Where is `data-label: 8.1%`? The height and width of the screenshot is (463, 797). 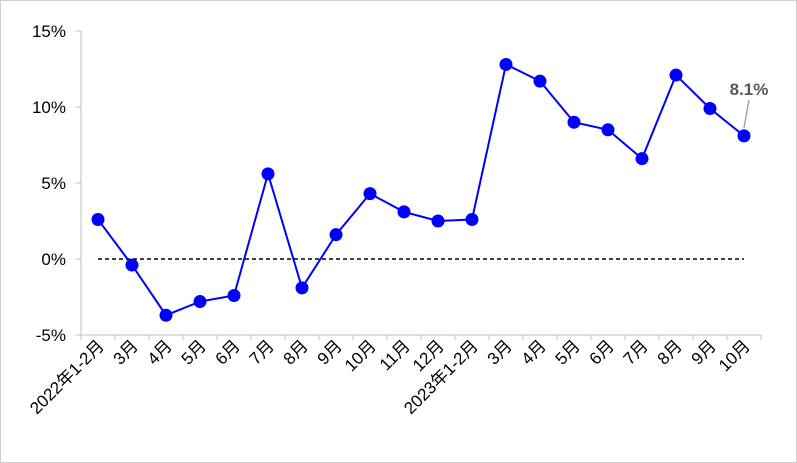 data-label: 8.1% is located at coordinates (749, 89).